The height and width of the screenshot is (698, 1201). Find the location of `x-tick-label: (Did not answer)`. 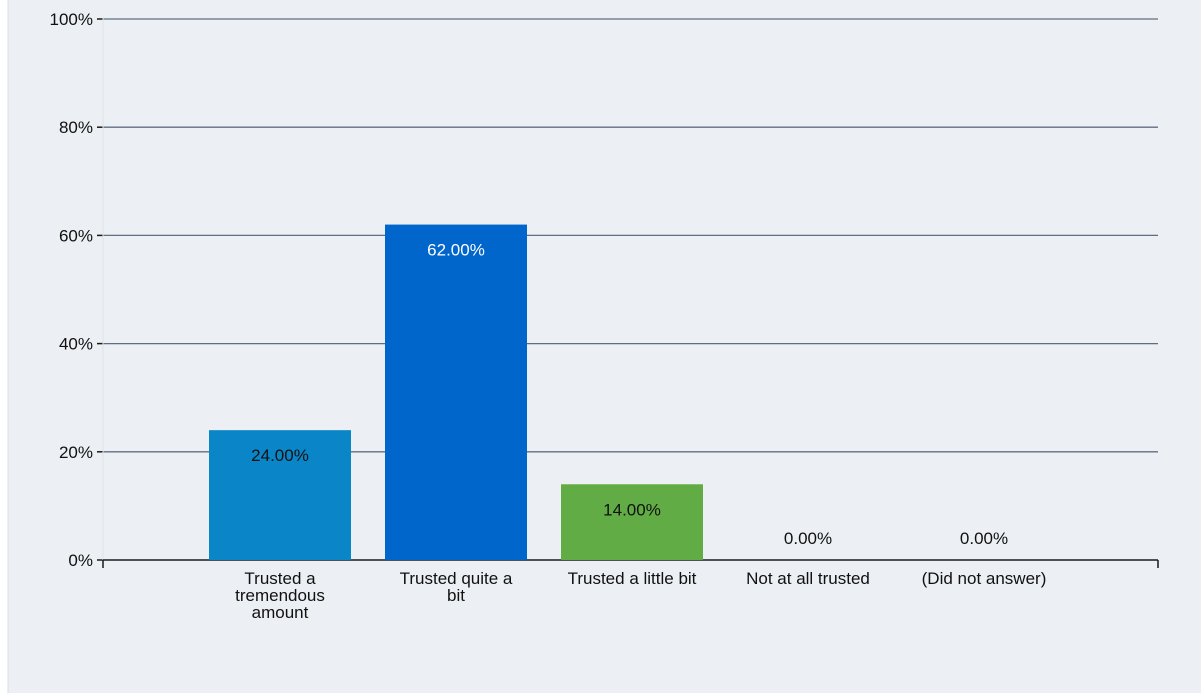

x-tick-label: (Did not answer) is located at coordinates (984, 578).